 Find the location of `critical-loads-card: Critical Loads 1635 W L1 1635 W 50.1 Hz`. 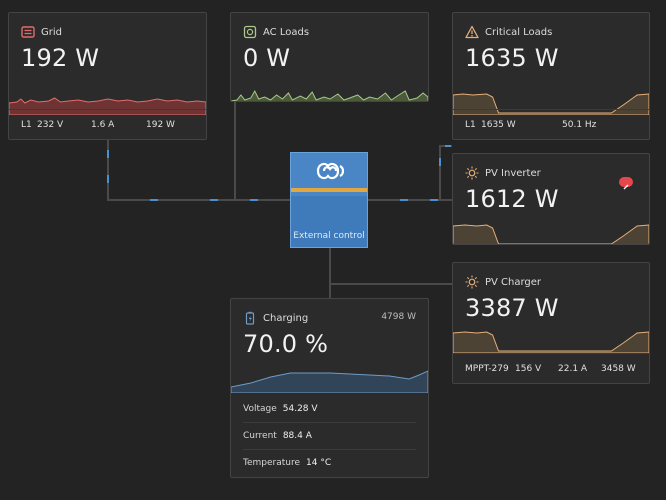

critical-loads-card: Critical Loads 1635 W L1 1635 W 50.1 Hz is located at coordinates (551, 76).